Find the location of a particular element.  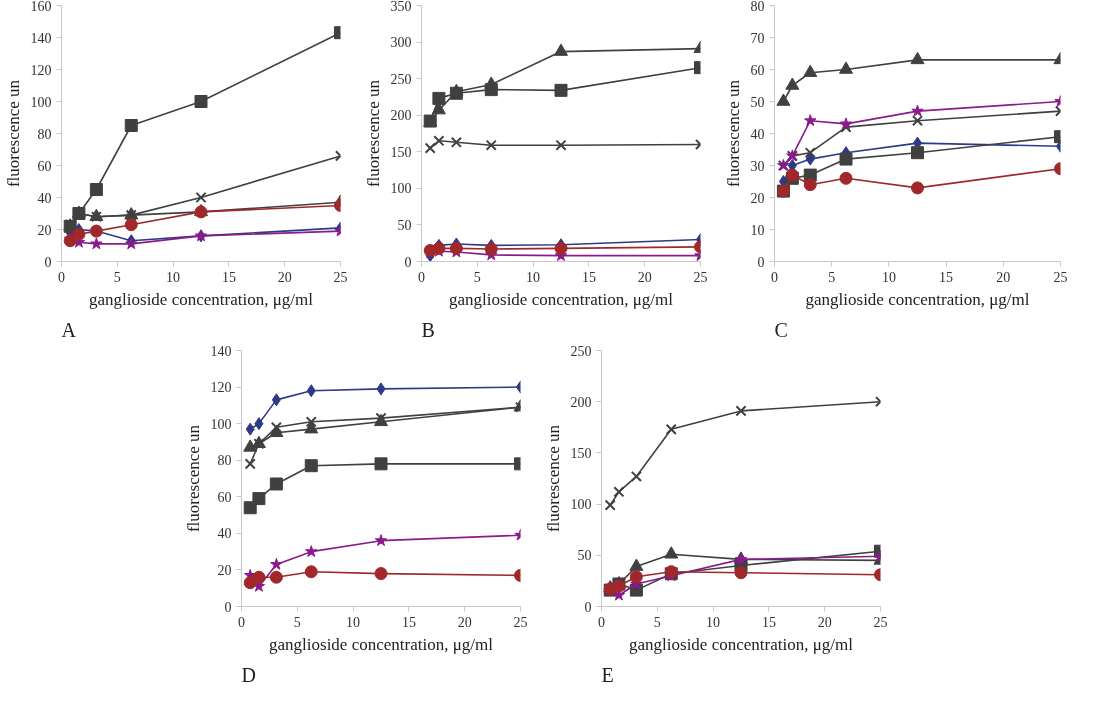

y-tick-label: 300 is located at coordinates (401, 43).